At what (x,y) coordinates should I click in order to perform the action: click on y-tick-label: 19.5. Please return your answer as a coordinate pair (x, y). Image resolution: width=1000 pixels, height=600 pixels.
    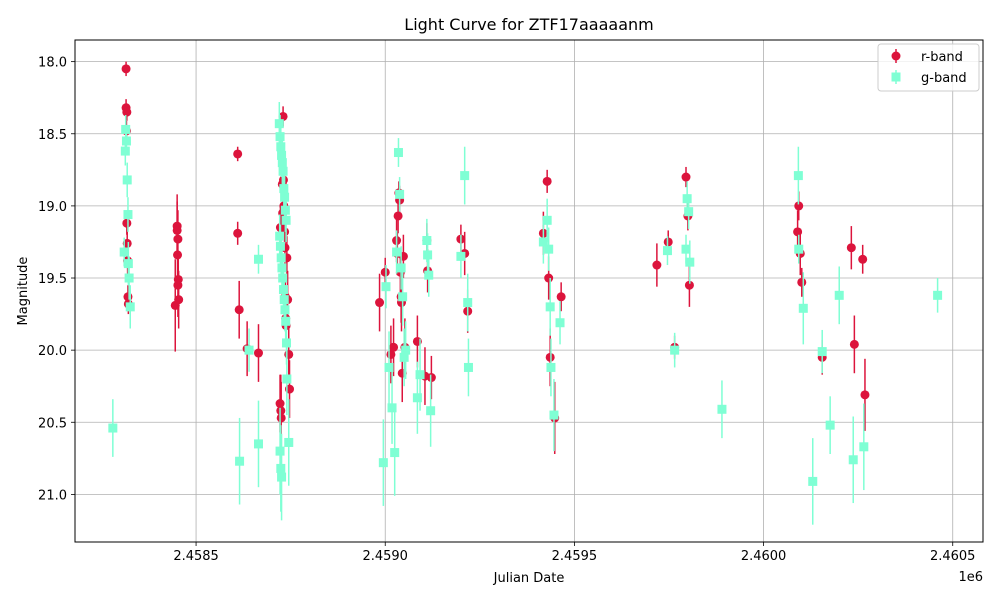
    Looking at the image, I should click on (52, 279).